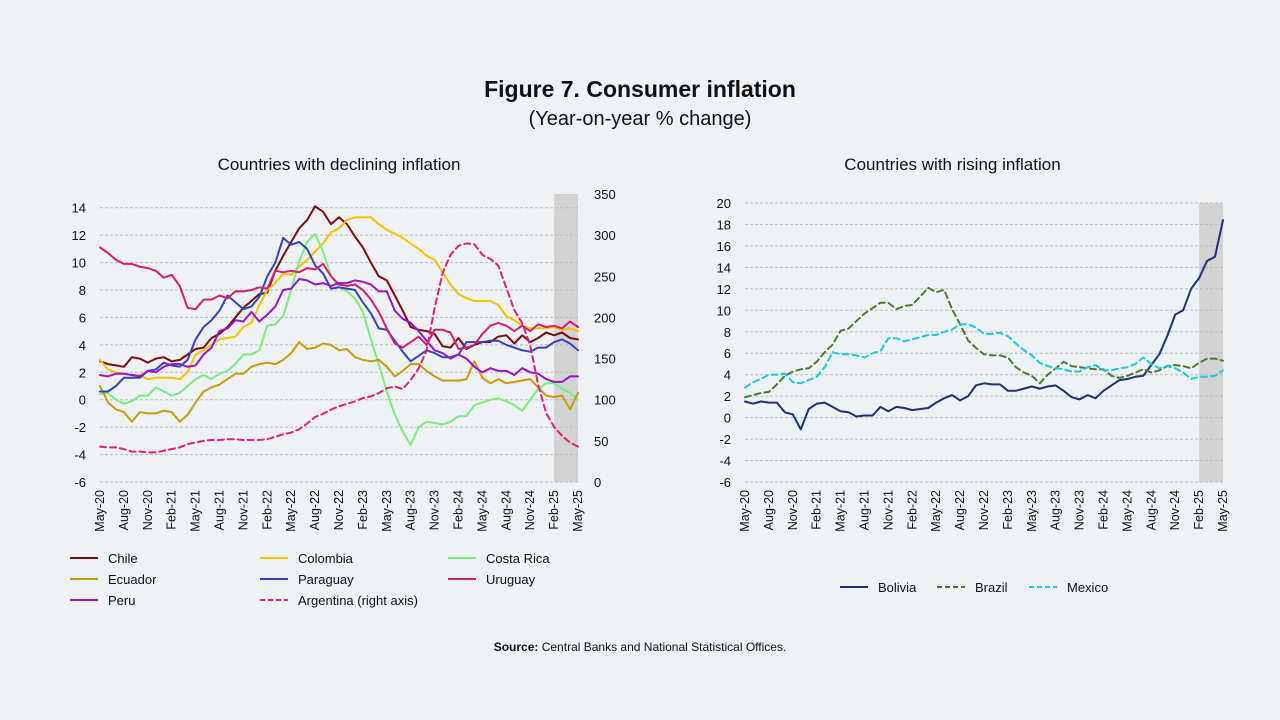  Describe the element at coordinates (339, 382) in the screenshot. I see `series-line-ecuador` at that location.